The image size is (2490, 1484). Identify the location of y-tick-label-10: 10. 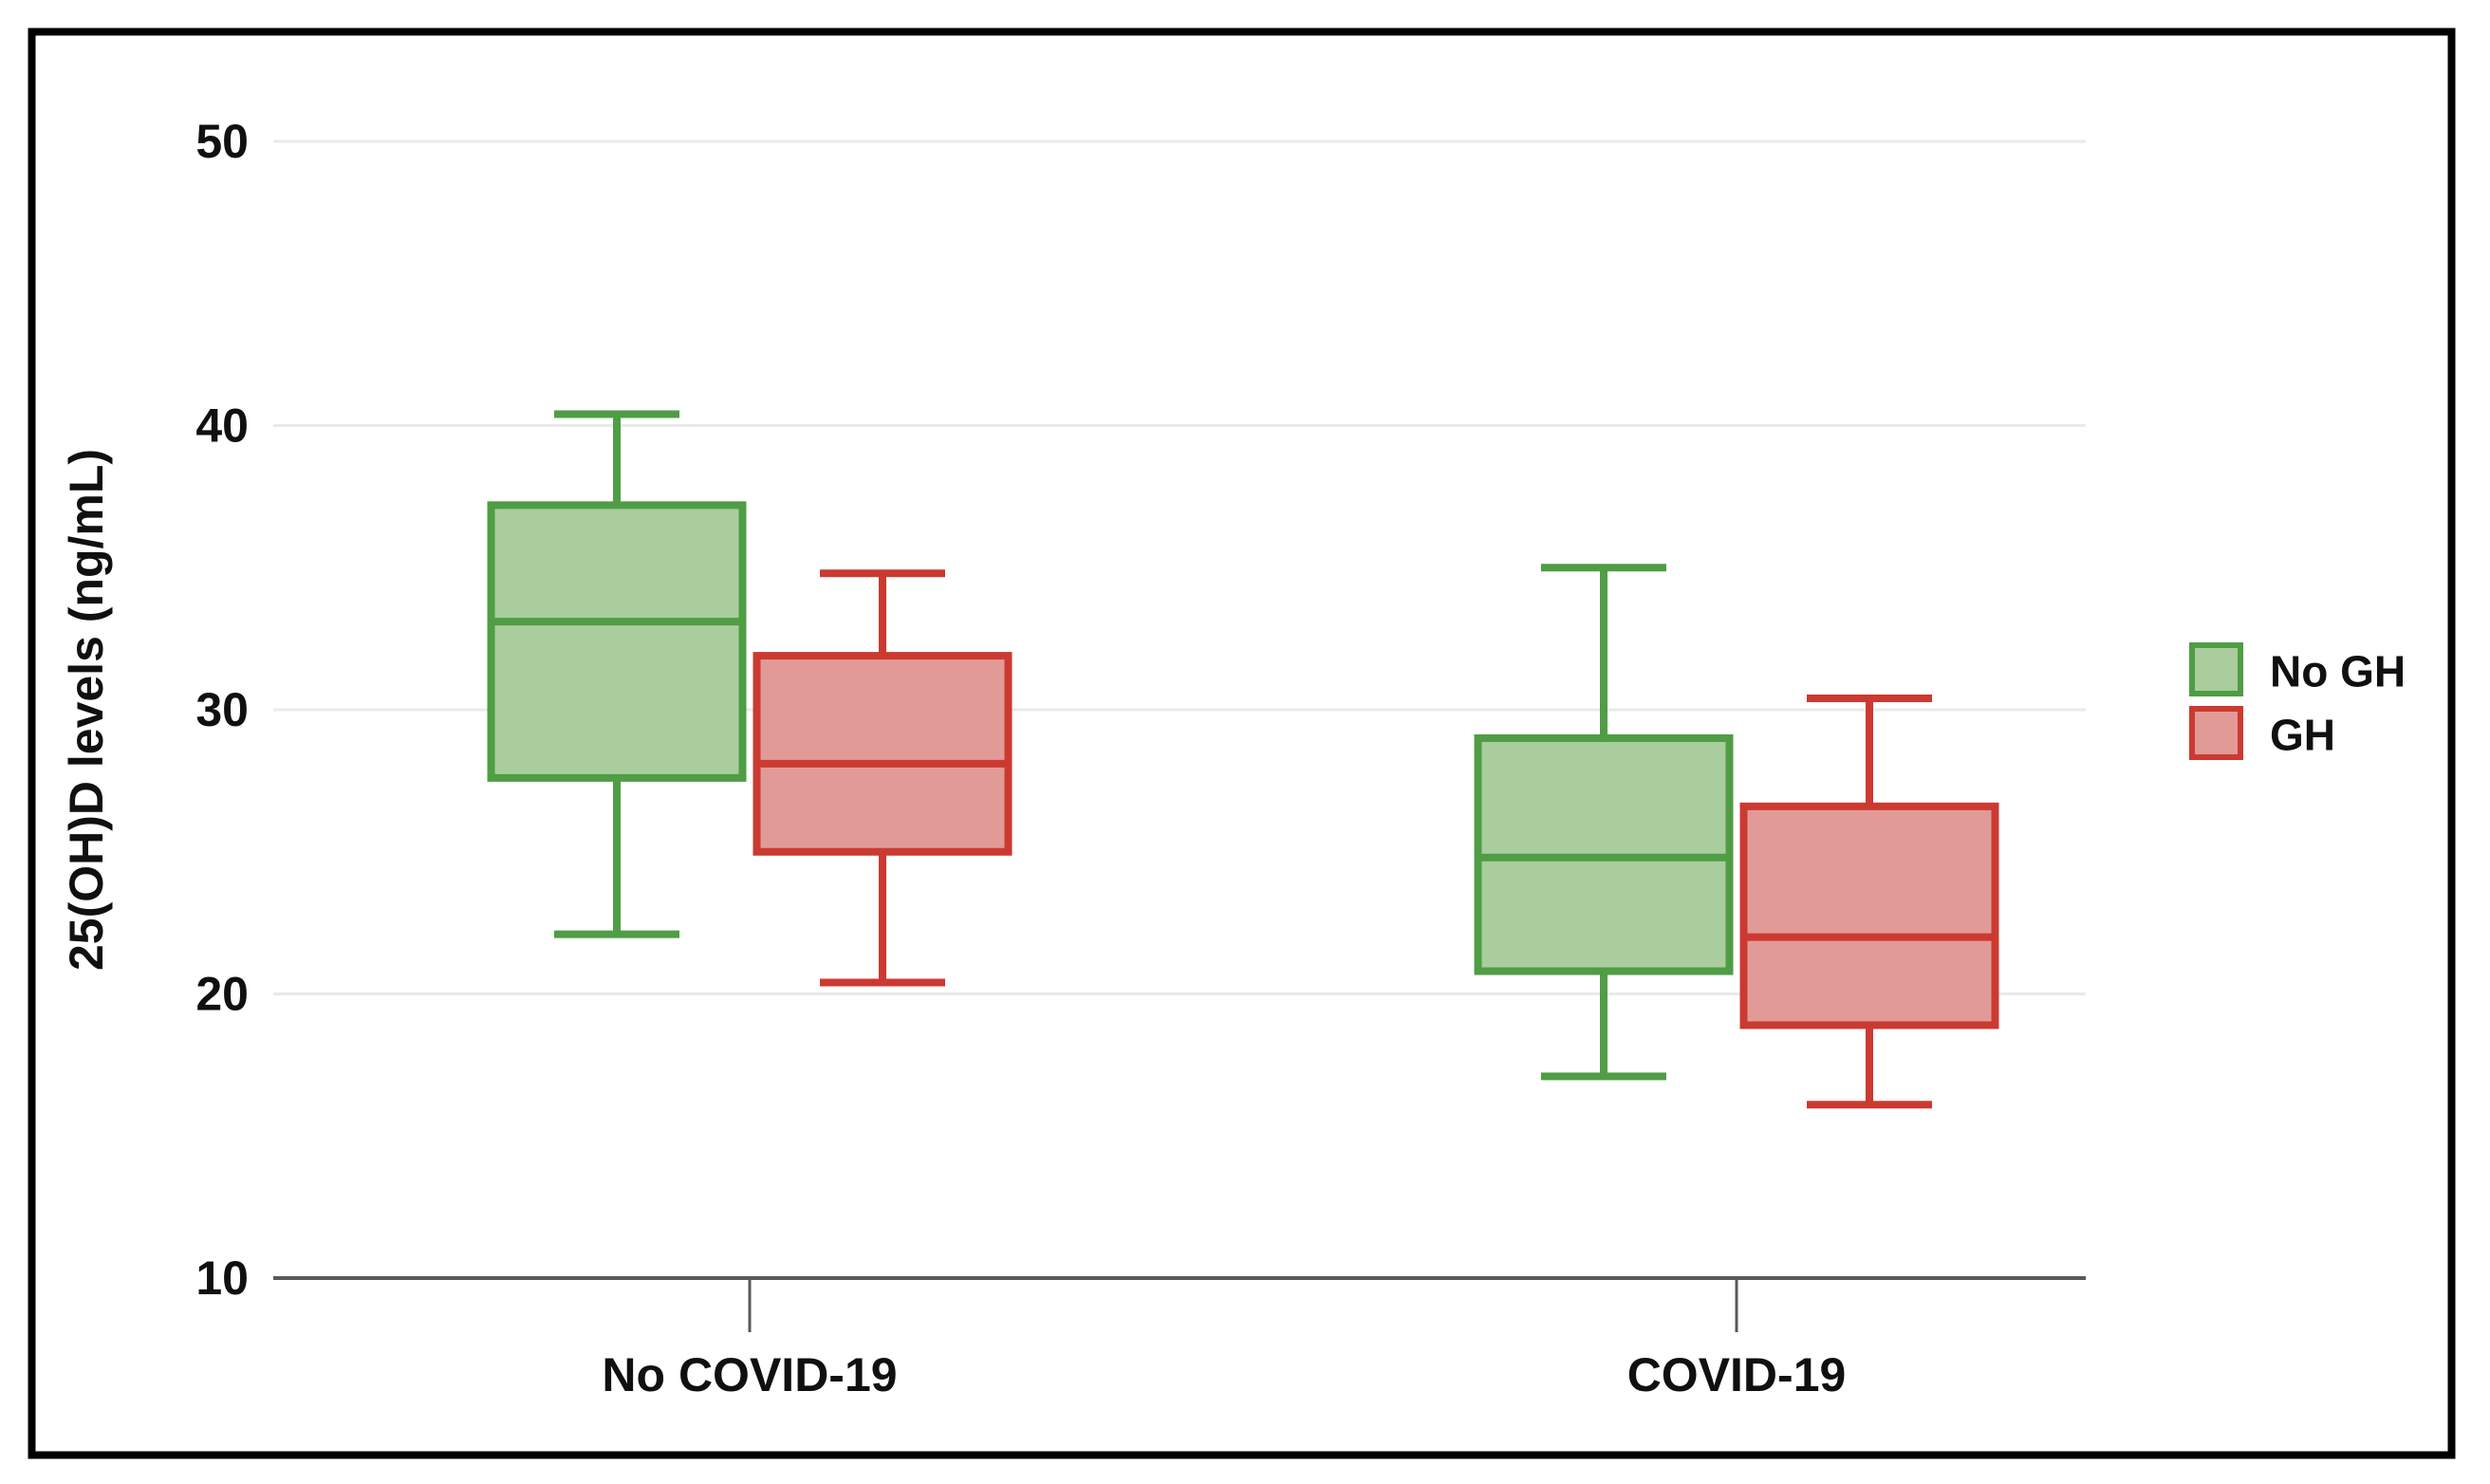
(222, 1278).